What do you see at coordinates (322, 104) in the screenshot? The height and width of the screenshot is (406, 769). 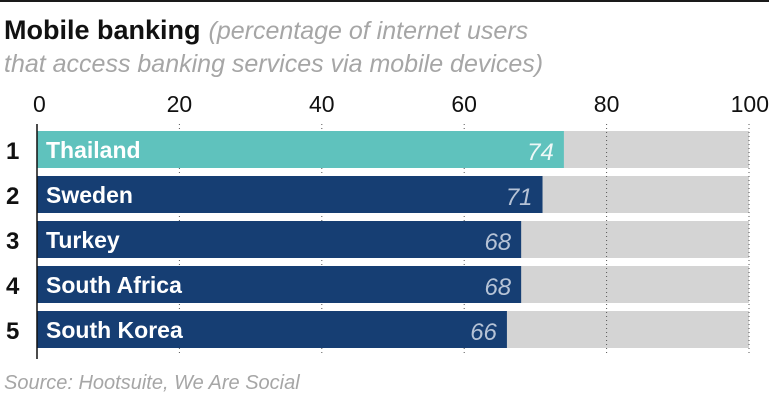 I see `tick-label: 40` at bounding box center [322, 104].